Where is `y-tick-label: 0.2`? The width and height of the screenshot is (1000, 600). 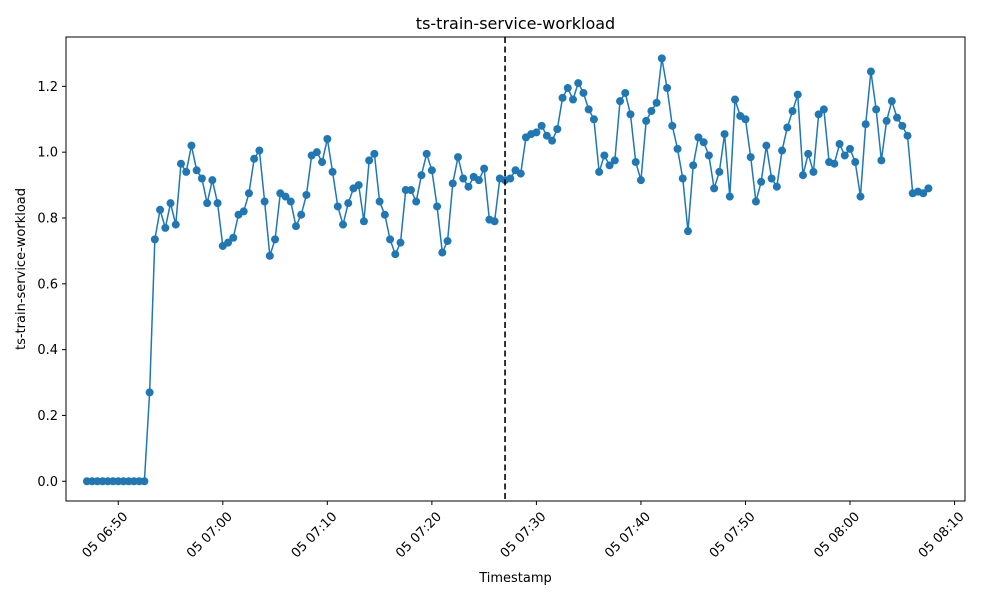 y-tick-label: 0.2 is located at coordinates (47, 416).